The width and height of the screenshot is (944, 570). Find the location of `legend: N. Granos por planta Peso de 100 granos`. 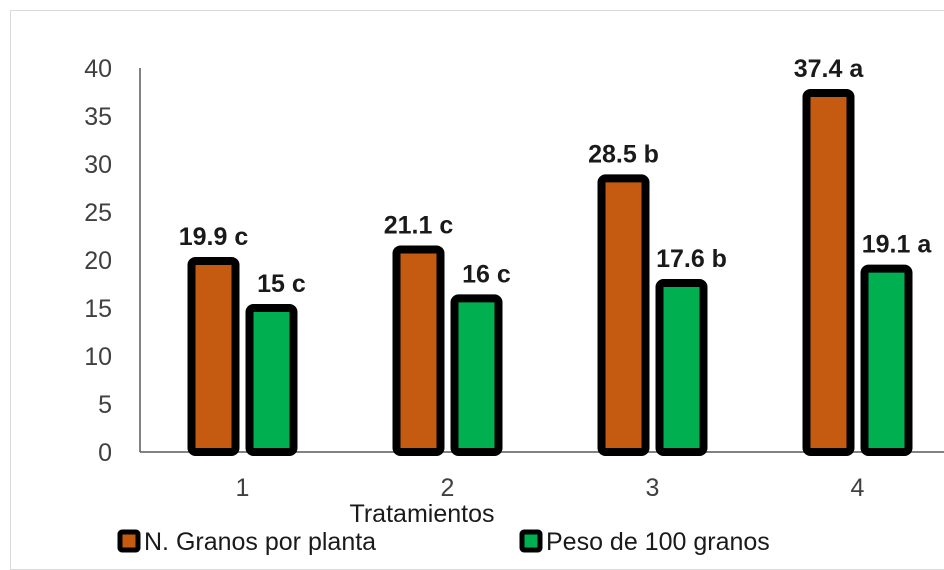

legend: N. Granos por planta Peso de 100 granos is located at coordinates (443, 542).